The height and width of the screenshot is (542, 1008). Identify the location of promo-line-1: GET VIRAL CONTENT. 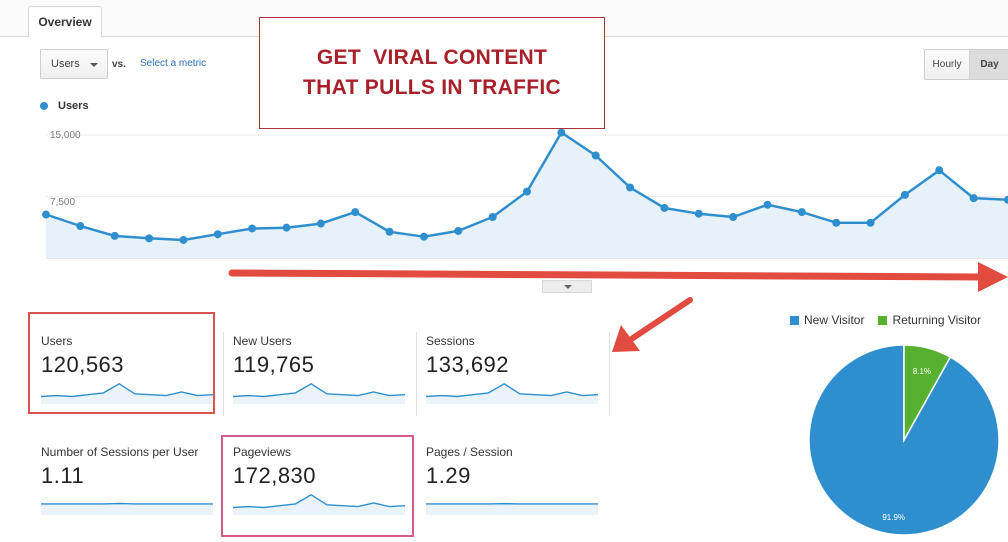
(432, 57).